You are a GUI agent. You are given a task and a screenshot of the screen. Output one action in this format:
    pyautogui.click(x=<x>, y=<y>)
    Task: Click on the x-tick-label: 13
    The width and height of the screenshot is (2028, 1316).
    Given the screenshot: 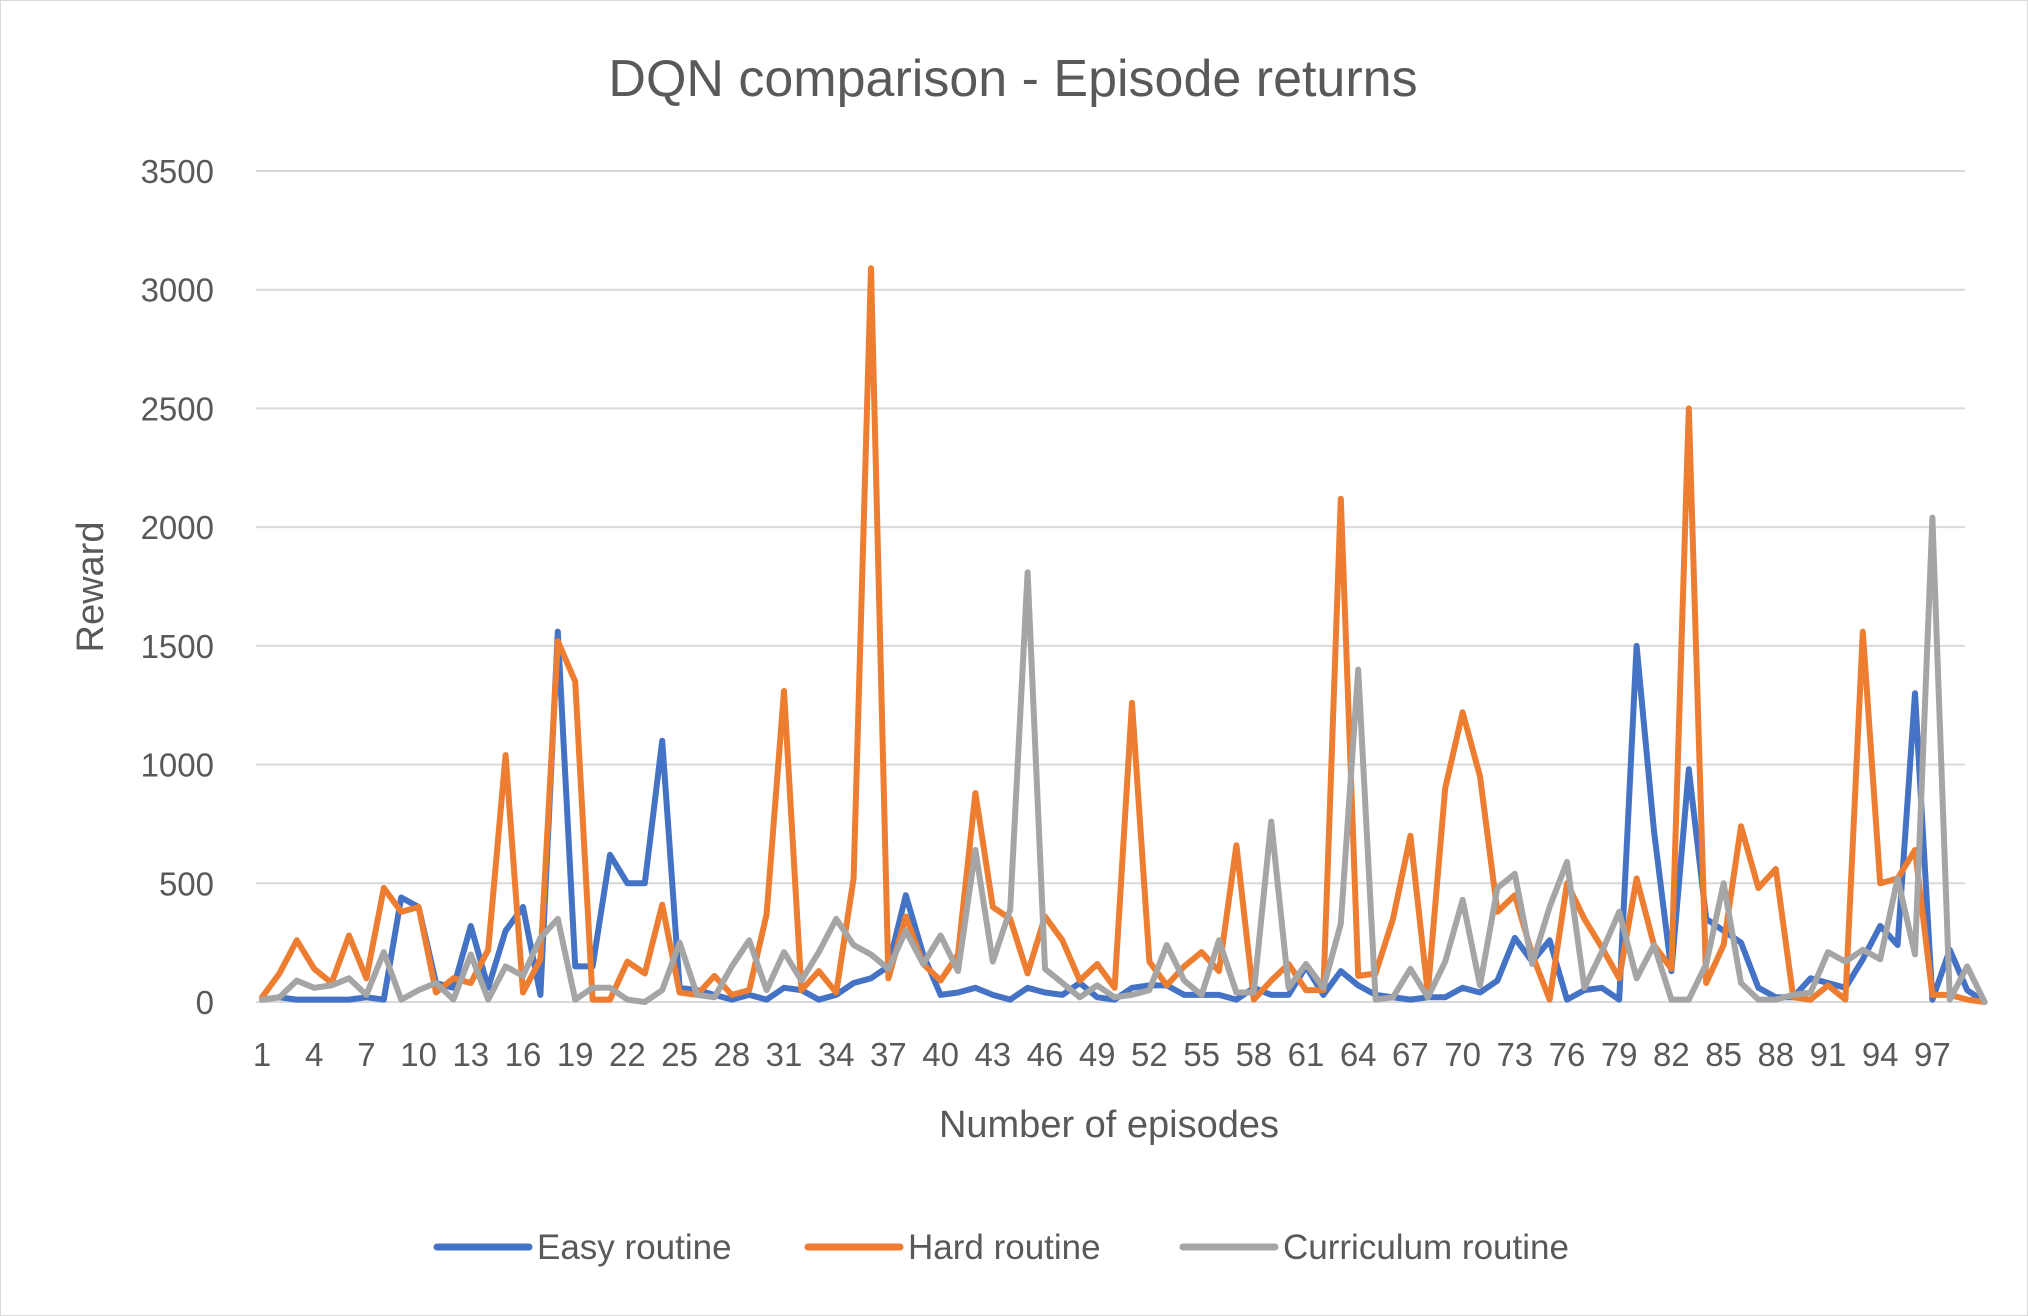 What is the action you would take?
    pyautogui.click(x=470, y=1054)
    